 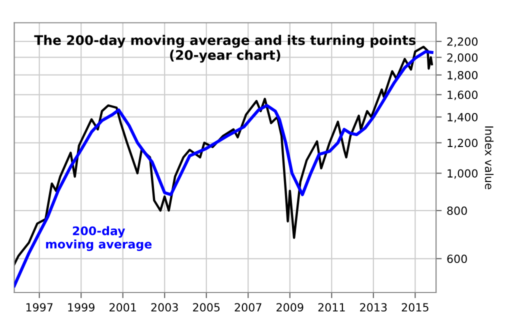 I want to click on x-tick-label: 2005, so click(x=206, y=307).